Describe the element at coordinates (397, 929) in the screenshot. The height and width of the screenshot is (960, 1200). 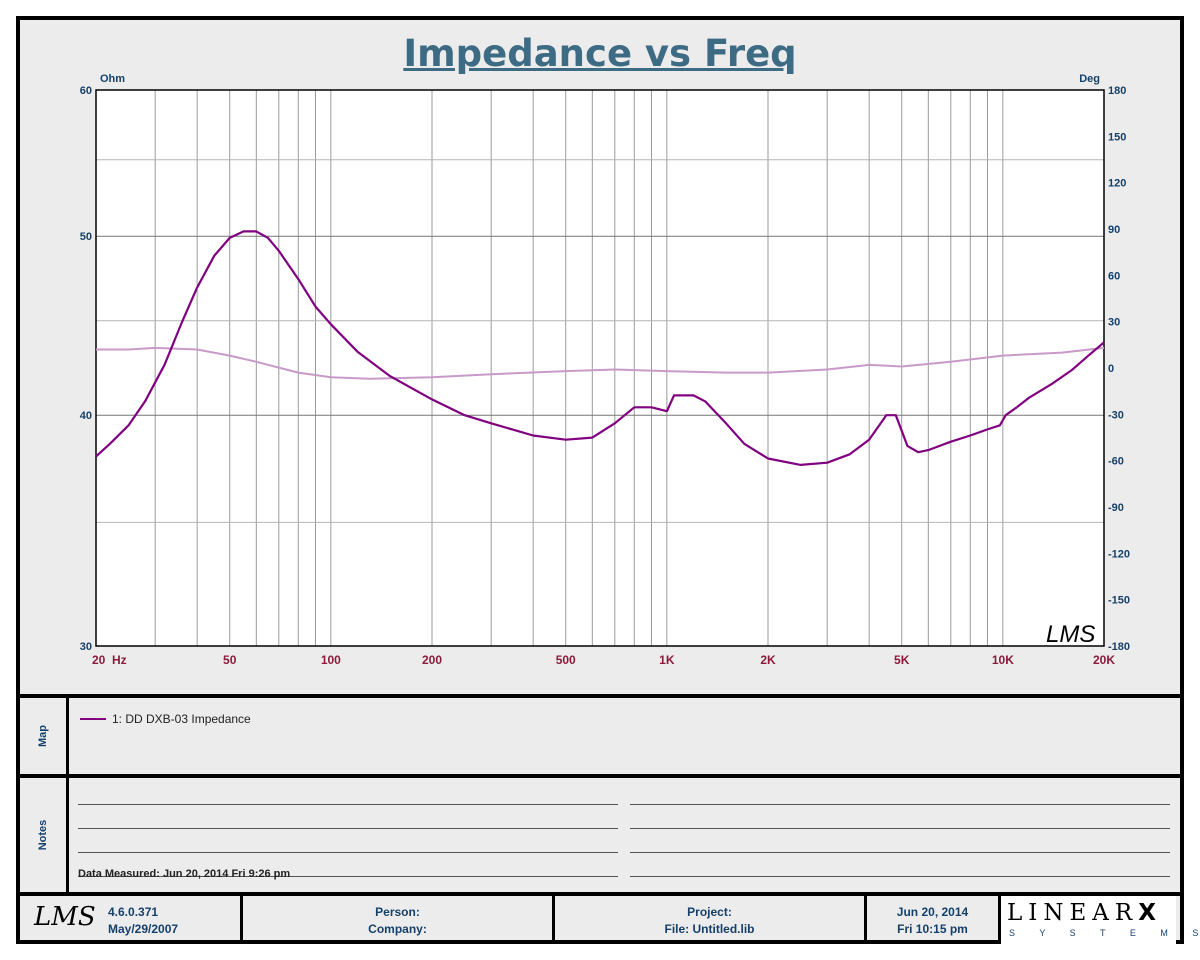
I see `company-label: Company:` at that location.